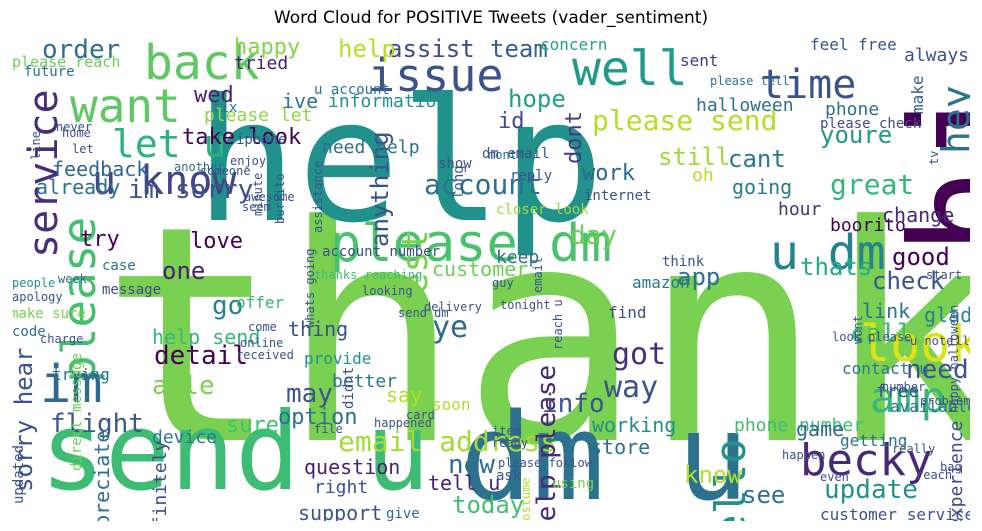  What do you see at coordinates (895, 513) in the screenshot?
I see `word-106: customer service` at bounding box center [895, 513].